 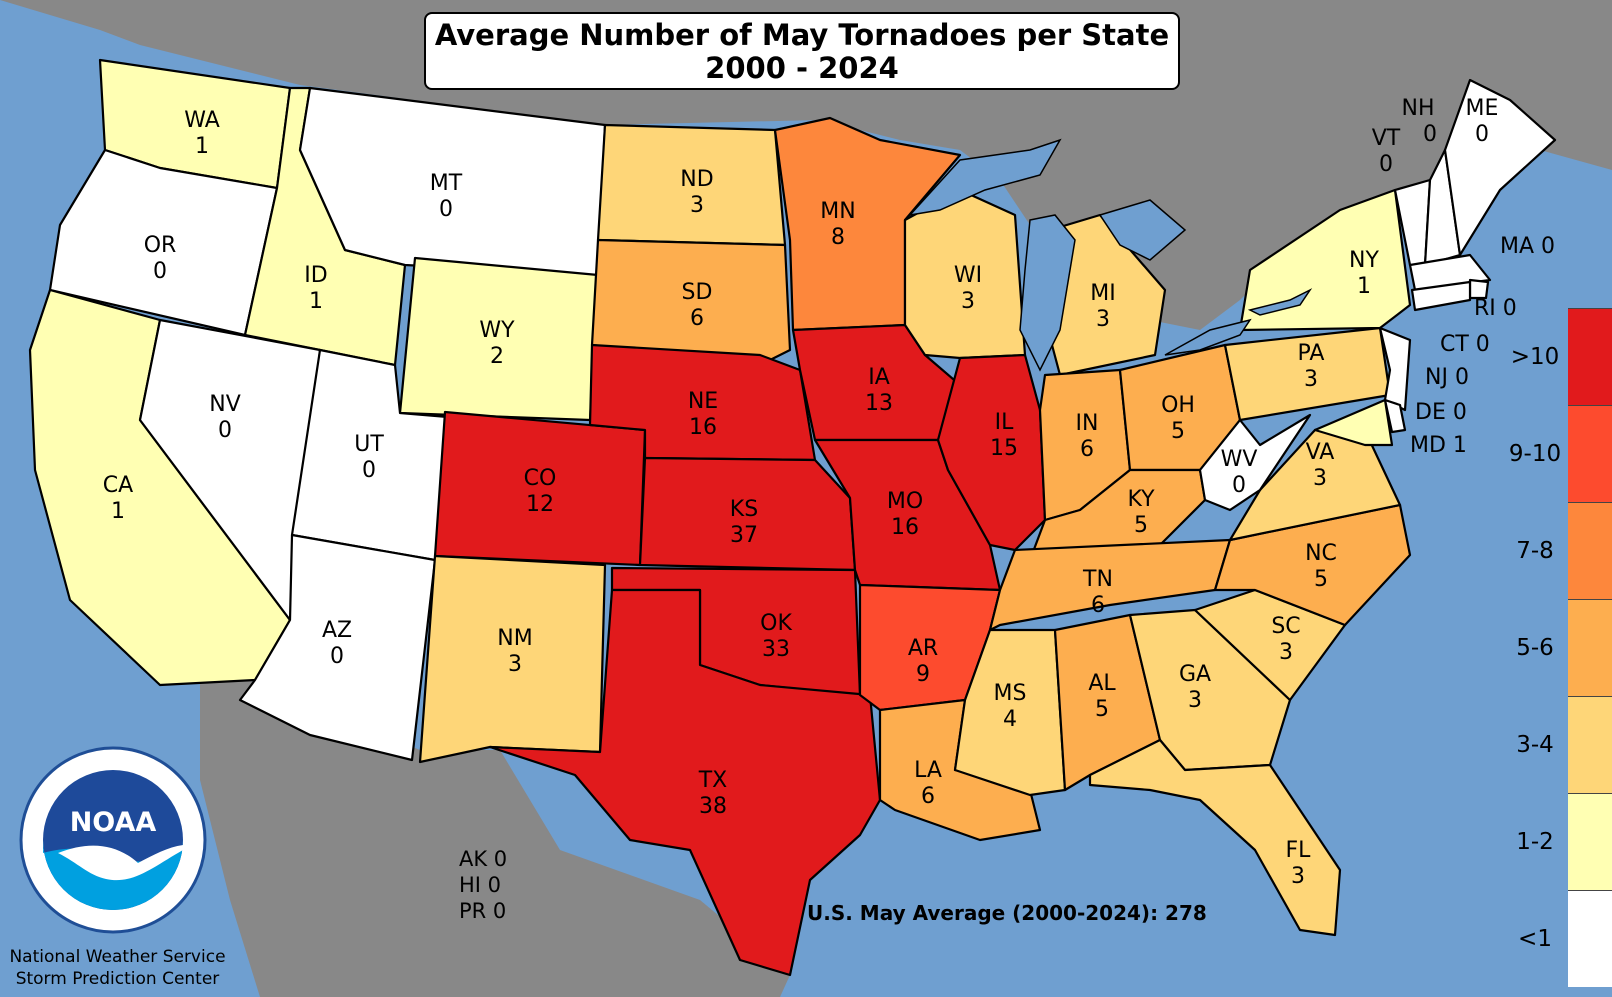 I want to click on state-value-nc: 5, so click(x=1321, y=579).